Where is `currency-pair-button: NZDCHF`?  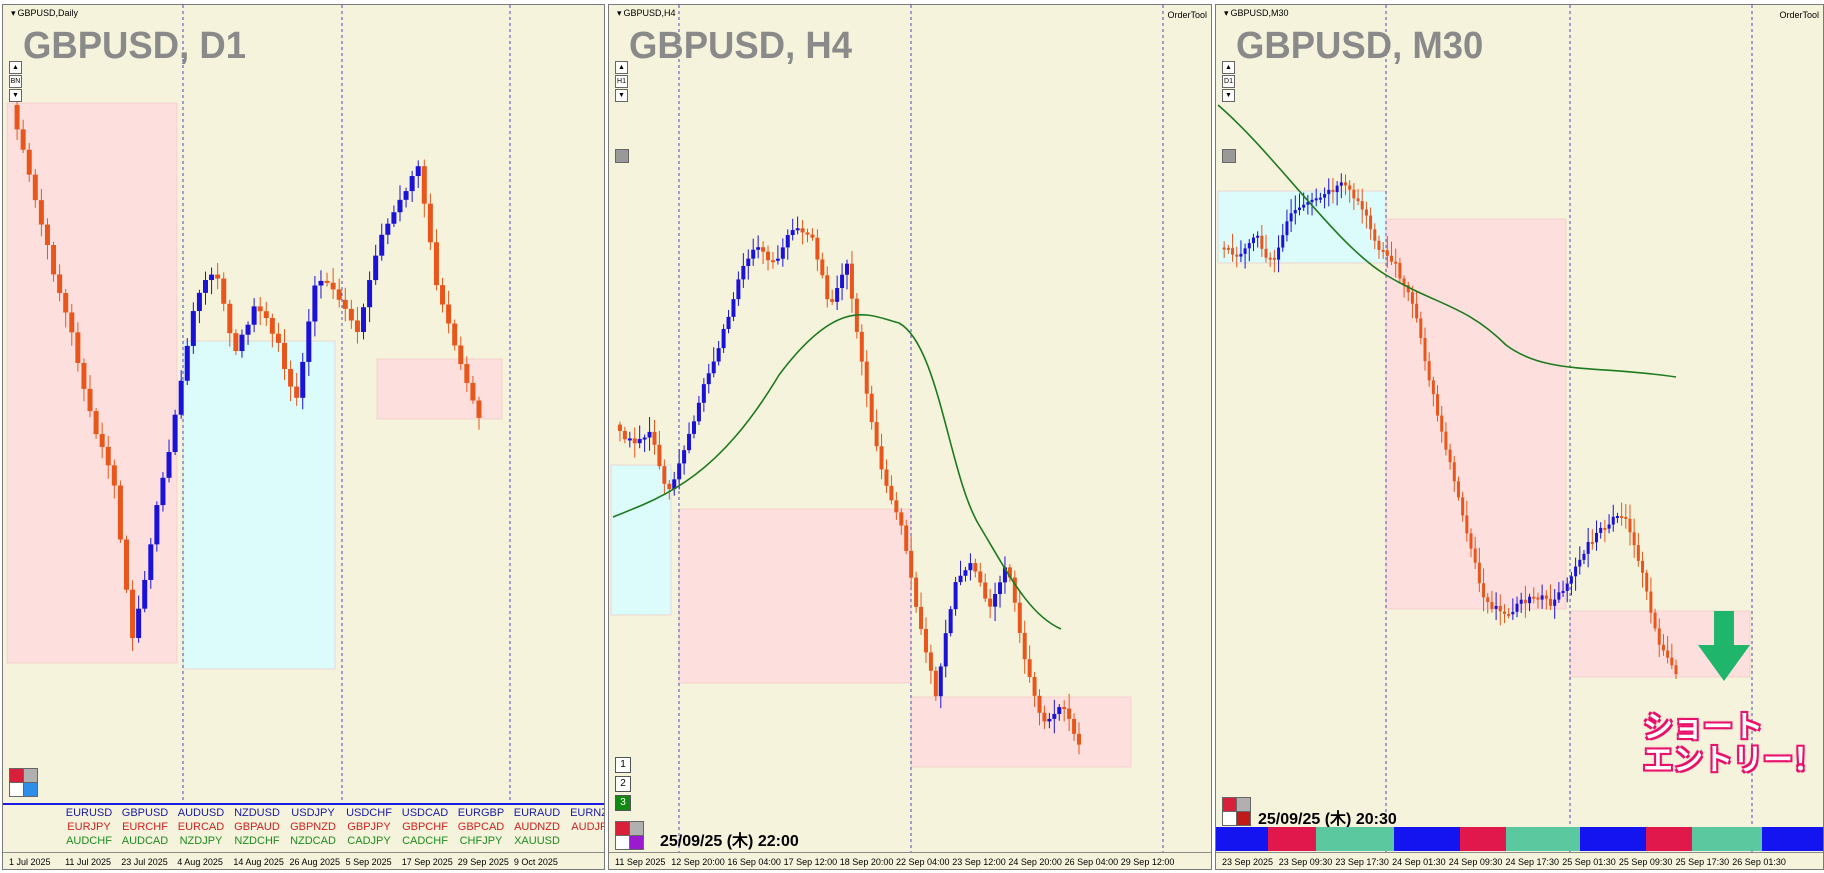 currency-pair-button: NZDCHF is located at coordinates (257, 841).